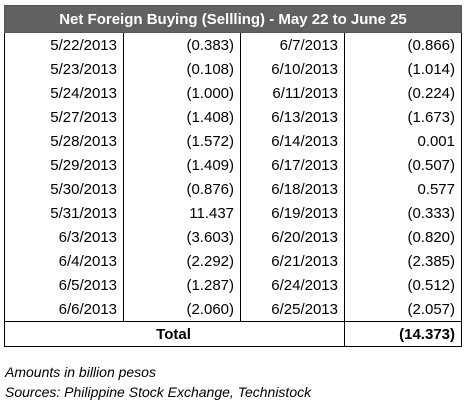 The height and width of the screenshot is (408, 465). I want to click on value-cell: (0.108), so click(182, 69).